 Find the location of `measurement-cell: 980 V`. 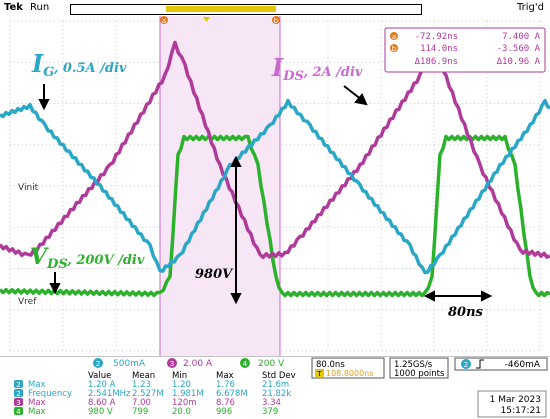

measurement-cell: 980 V is located at coordinates (100, 412).